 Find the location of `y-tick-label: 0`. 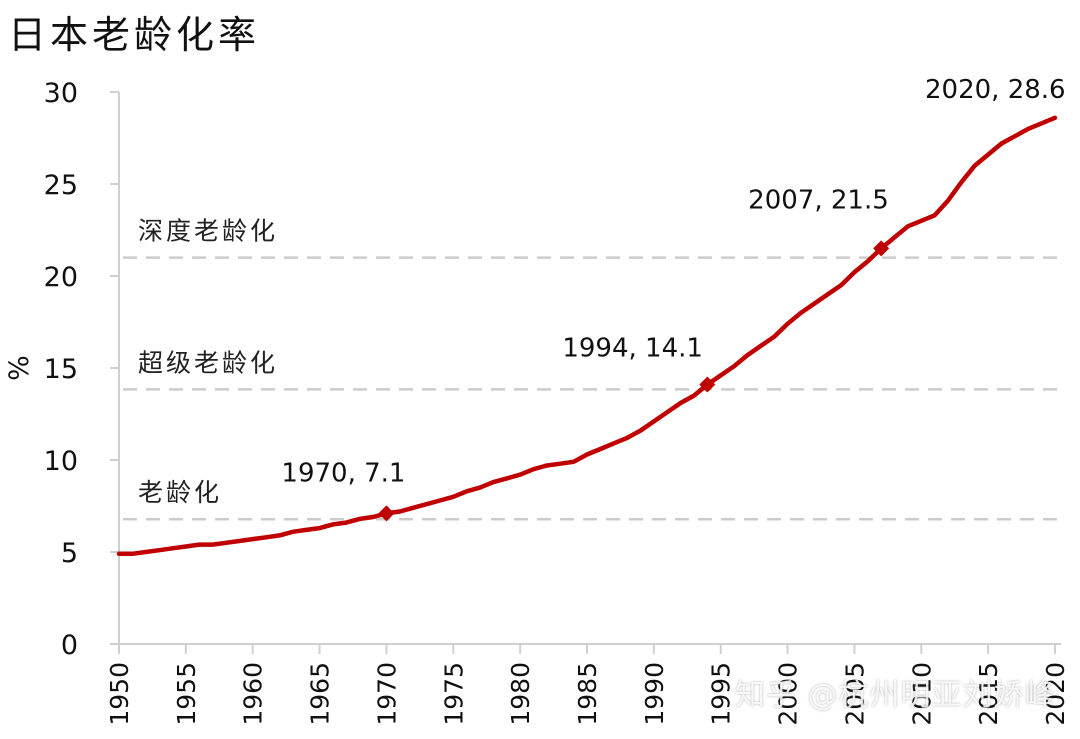

y-tick-label: 0 is located at coordinates (69, 645).